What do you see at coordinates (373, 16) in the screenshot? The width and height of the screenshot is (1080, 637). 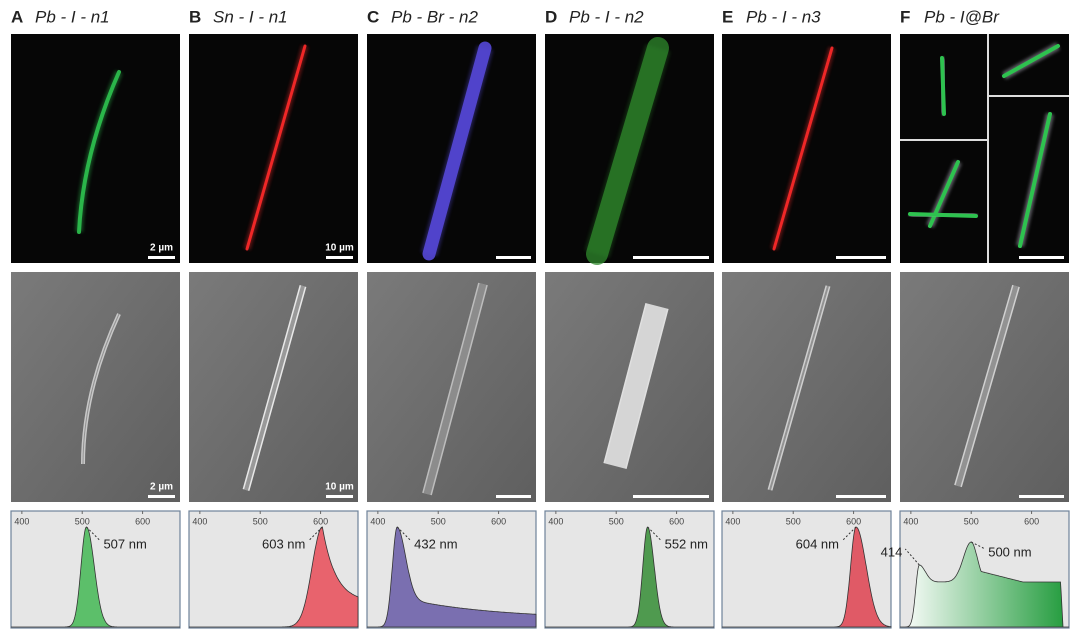 I see `panel-letter: C` at bounding box center [373, 16].